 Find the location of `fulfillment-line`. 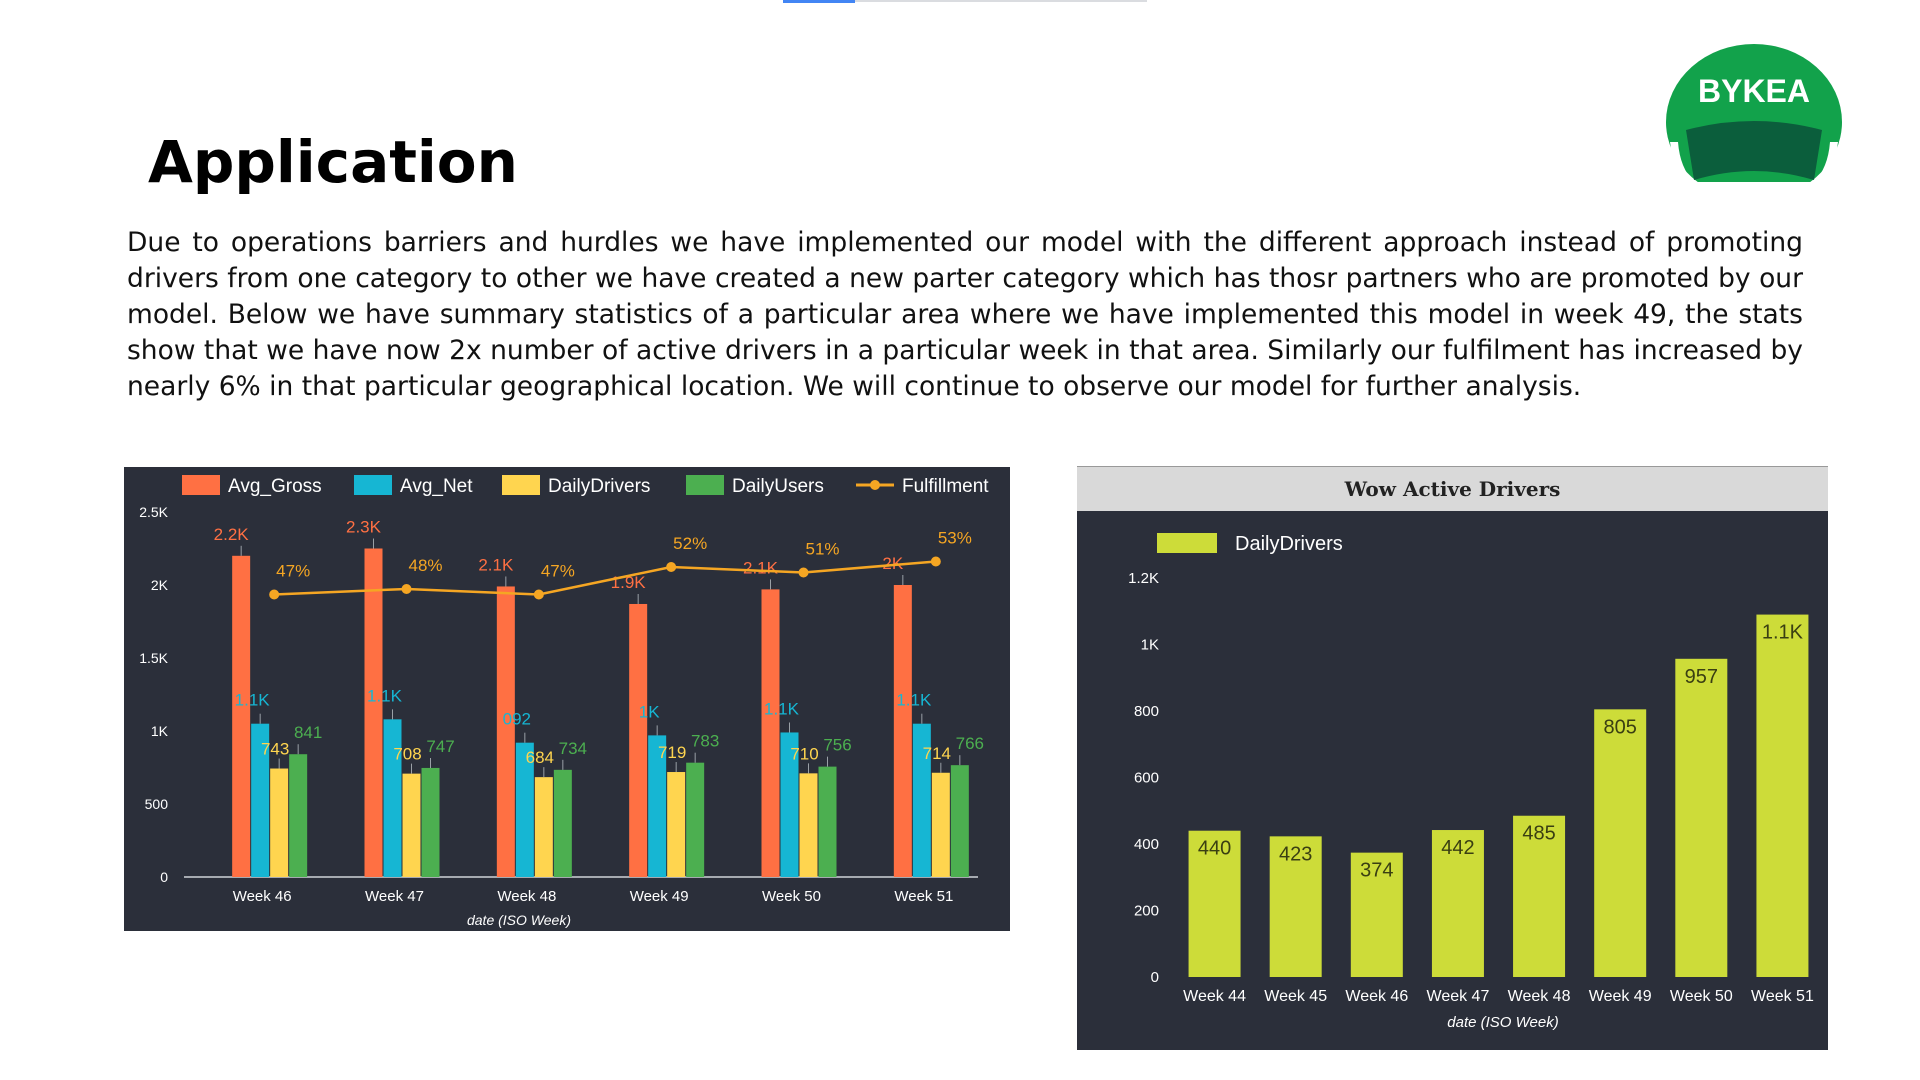

fulfillment-line is located at coordinates (605, 578).